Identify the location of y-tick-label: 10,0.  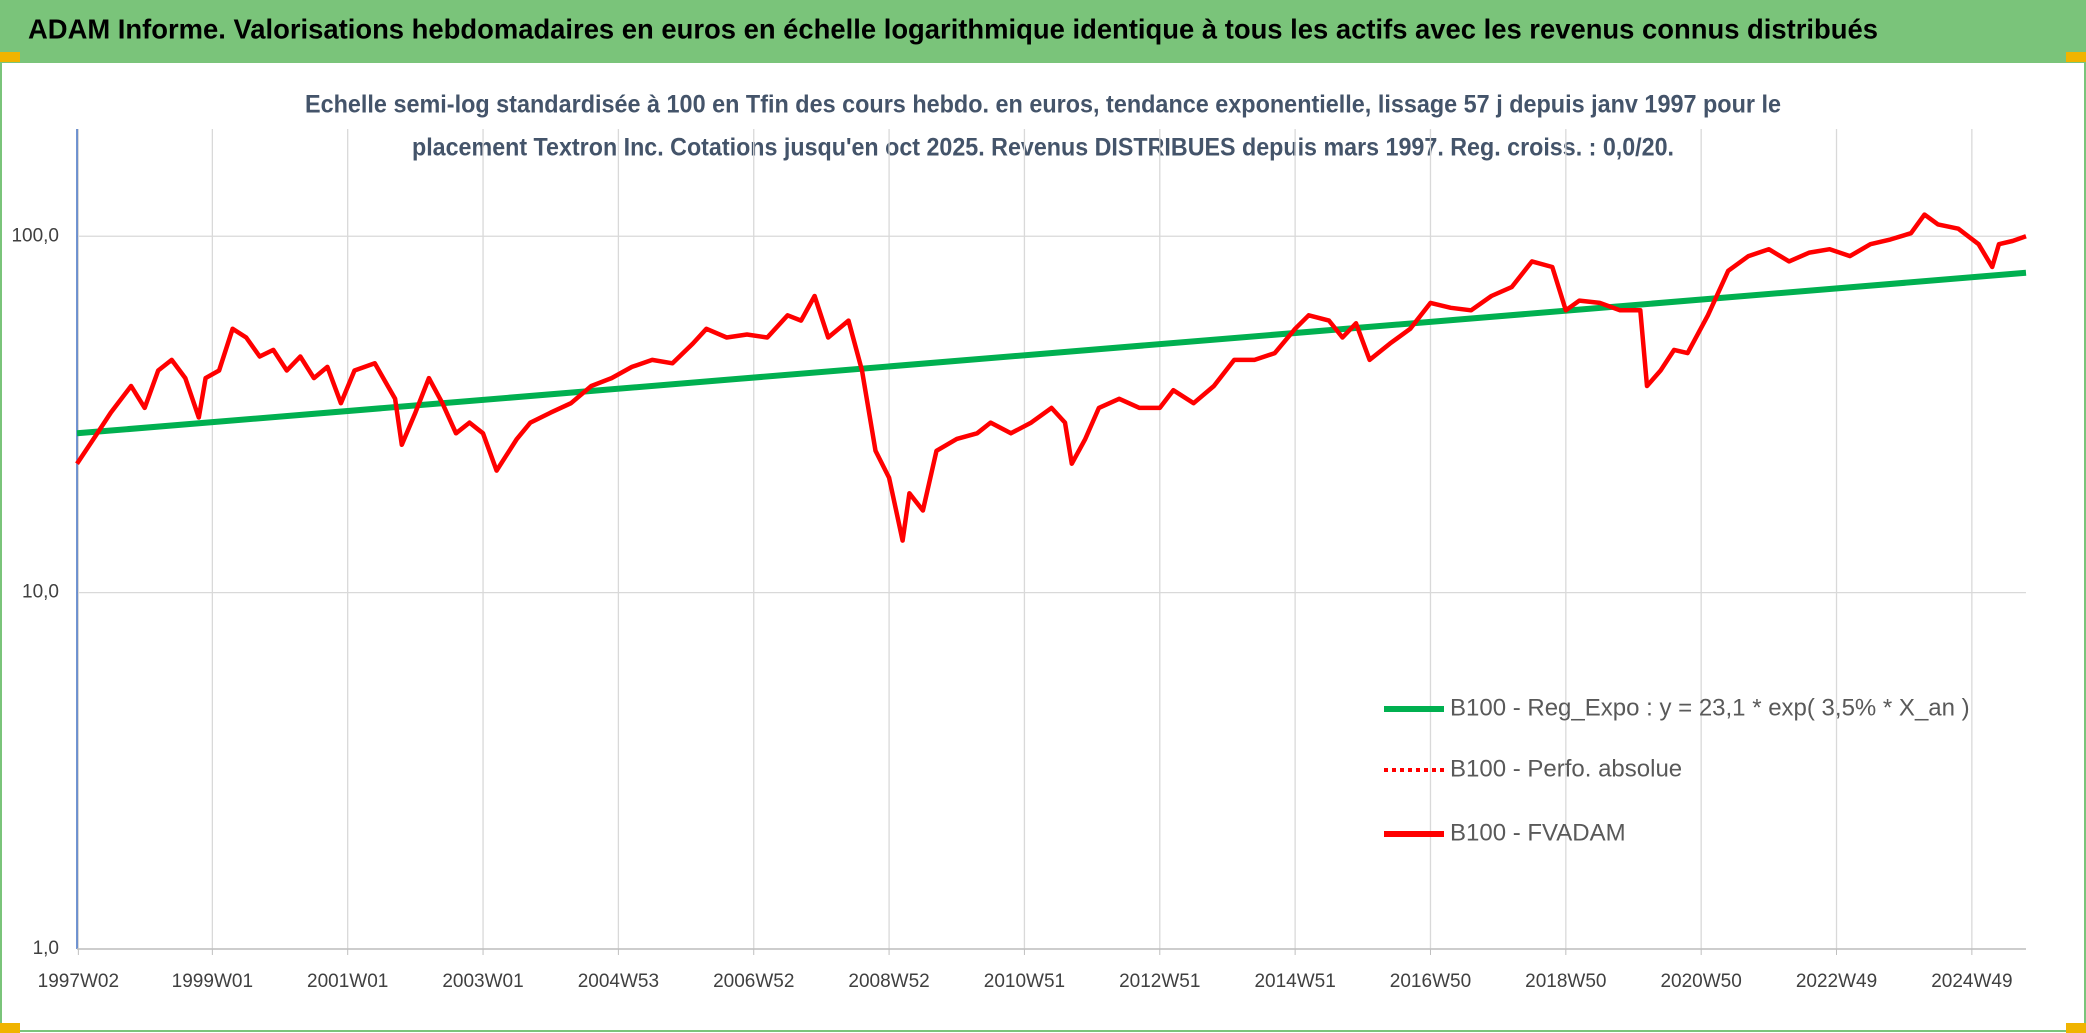
(40, 592).